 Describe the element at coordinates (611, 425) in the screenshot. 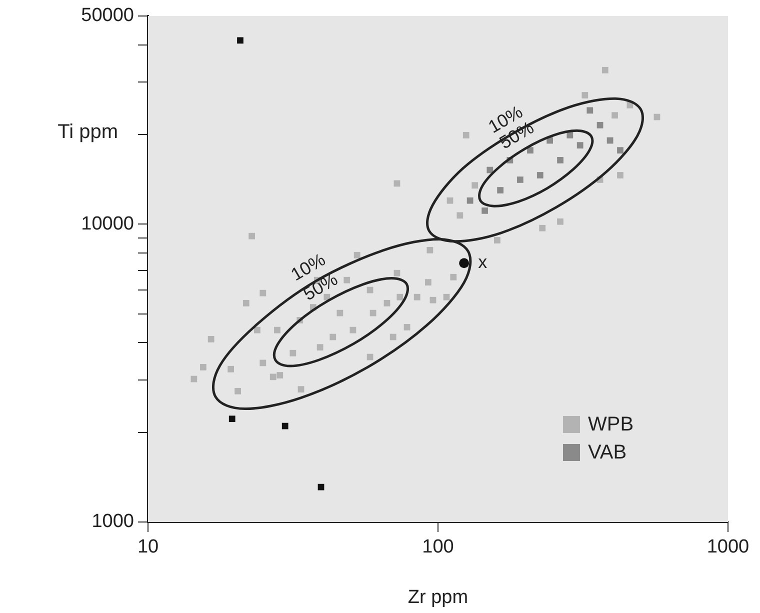

I see `legend-label: WPB` at that location.